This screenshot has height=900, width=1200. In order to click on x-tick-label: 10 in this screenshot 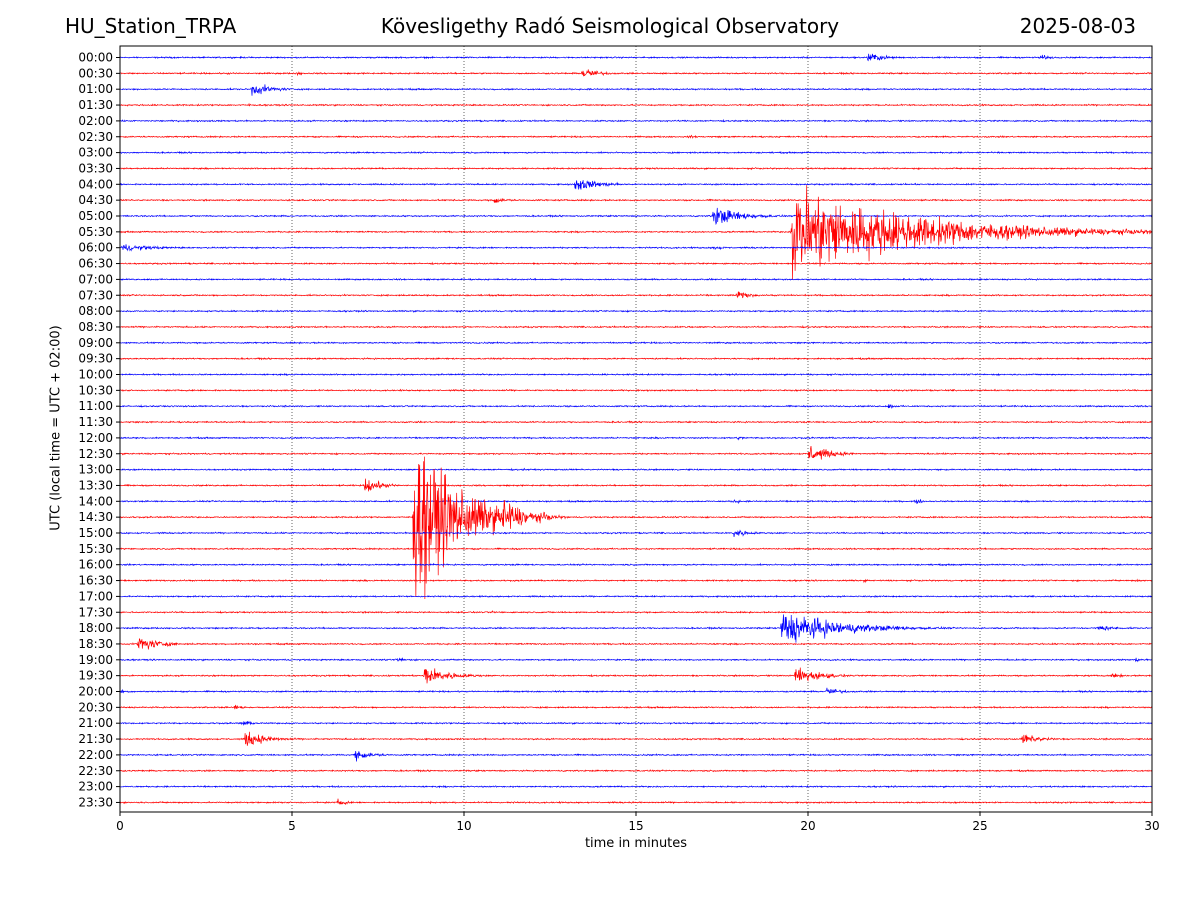, I will do `click(463, 826)`.